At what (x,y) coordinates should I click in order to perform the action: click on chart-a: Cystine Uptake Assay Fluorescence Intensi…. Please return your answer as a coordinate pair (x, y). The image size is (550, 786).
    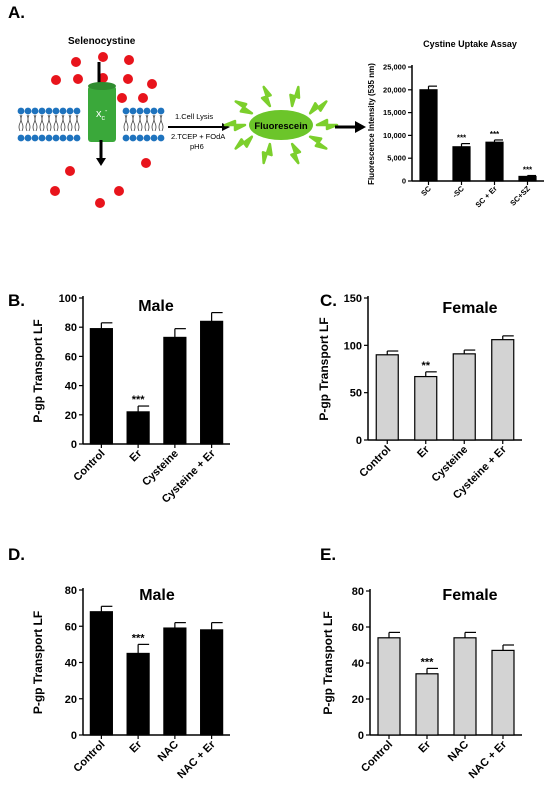
    Looking at the image, I should click on (455, 124).